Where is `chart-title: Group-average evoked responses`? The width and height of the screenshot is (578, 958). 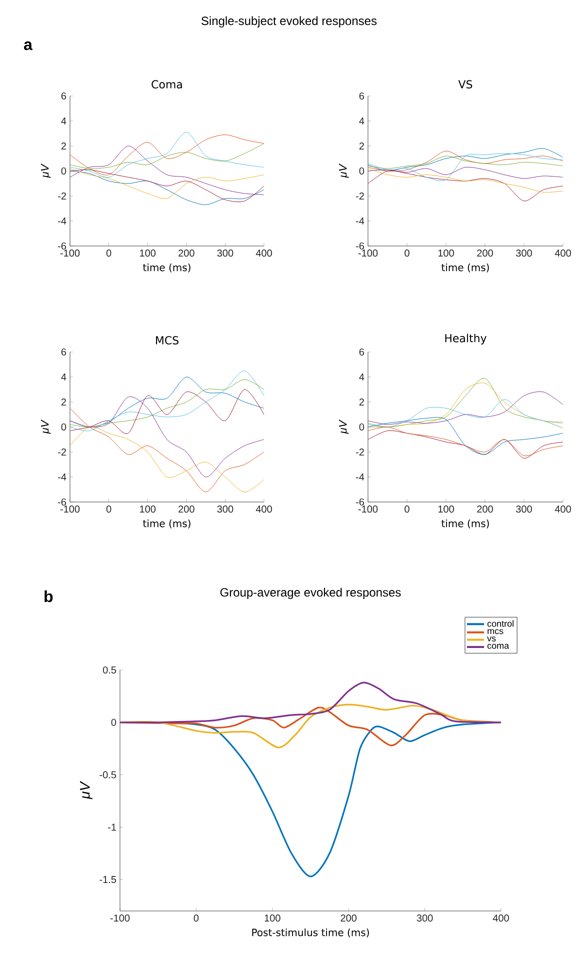 chart-title: Group-average evoked responses is located at coordinates (310, 594).